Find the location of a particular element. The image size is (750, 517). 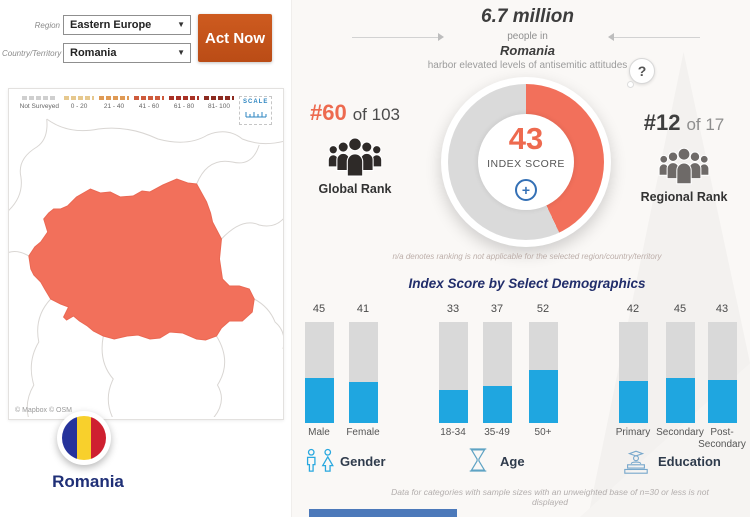

map-attribution: © Mapbox © OSM is located at coordinates (43, 410).